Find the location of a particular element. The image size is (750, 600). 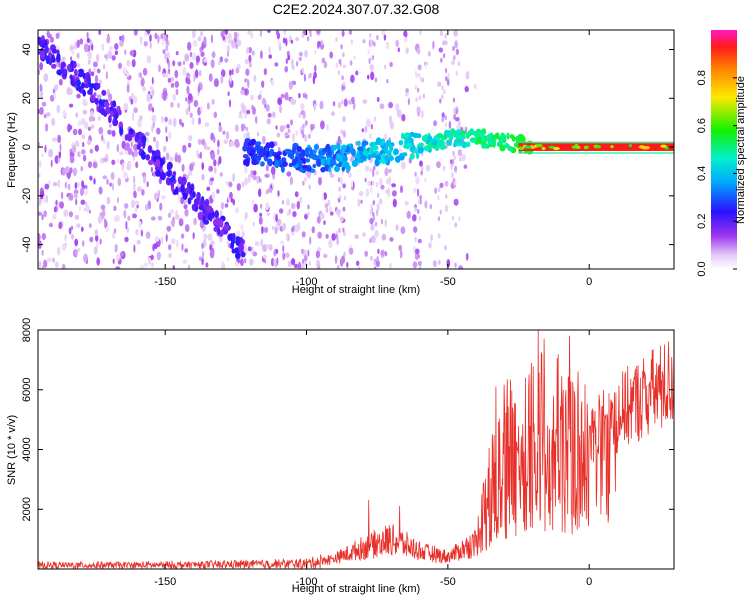

spectrogram-x-label: Height of straight line (km) is located at coordinates (356, 290).